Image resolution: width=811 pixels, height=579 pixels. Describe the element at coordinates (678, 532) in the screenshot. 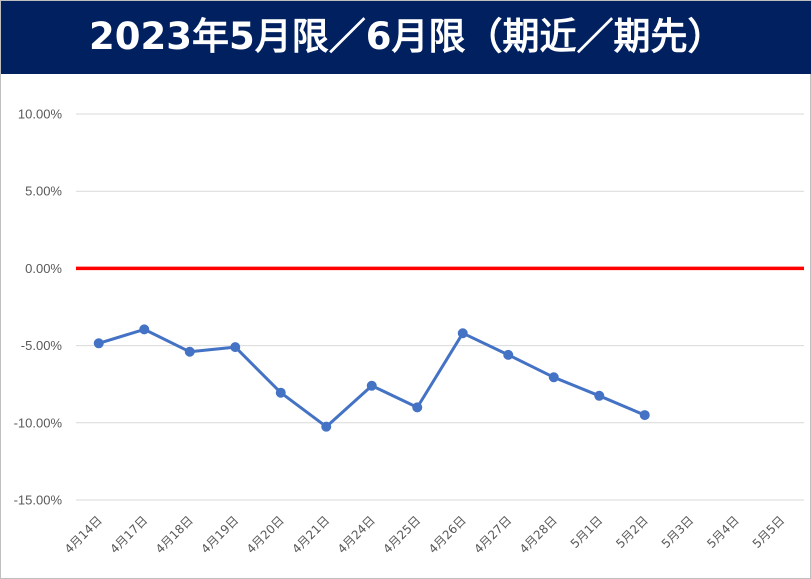

I see `x-tick-label: 5月3日` at that location.